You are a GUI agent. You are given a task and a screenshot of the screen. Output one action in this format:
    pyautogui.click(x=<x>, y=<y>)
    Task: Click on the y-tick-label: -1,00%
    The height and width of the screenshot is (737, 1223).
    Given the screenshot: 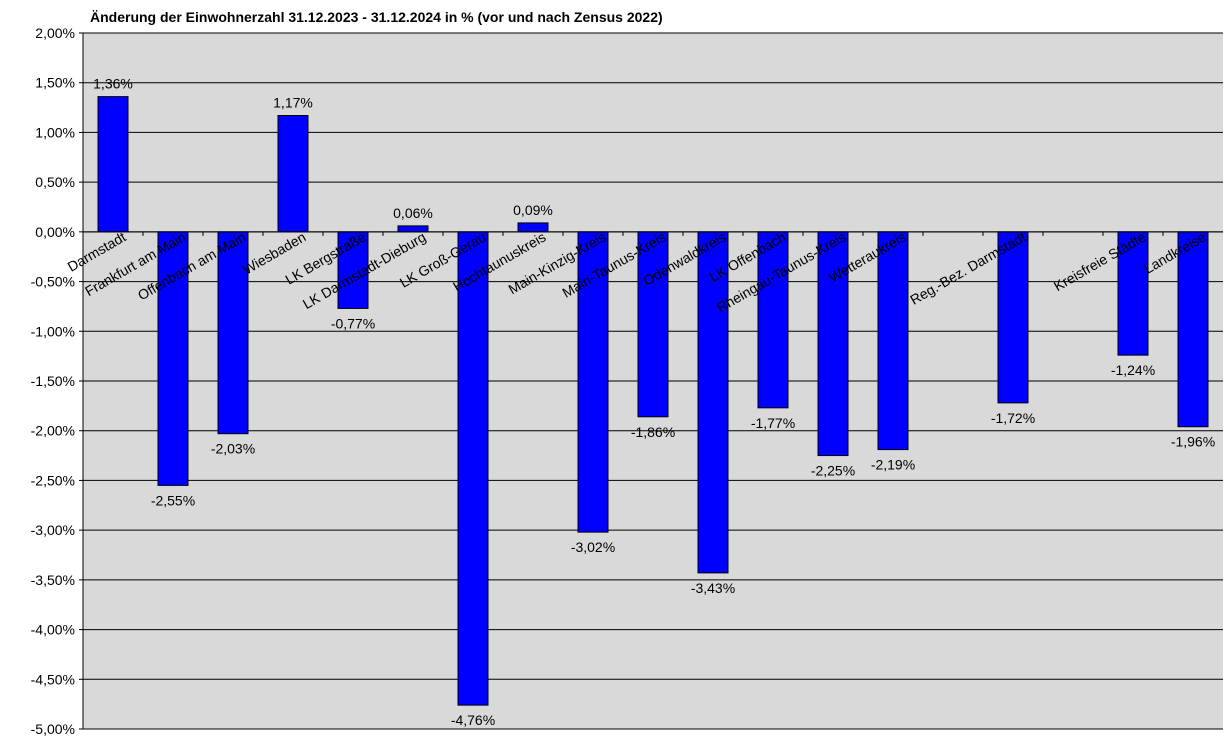 What is the action you would take?
    pyautogui.click(x=53, y=331)
    